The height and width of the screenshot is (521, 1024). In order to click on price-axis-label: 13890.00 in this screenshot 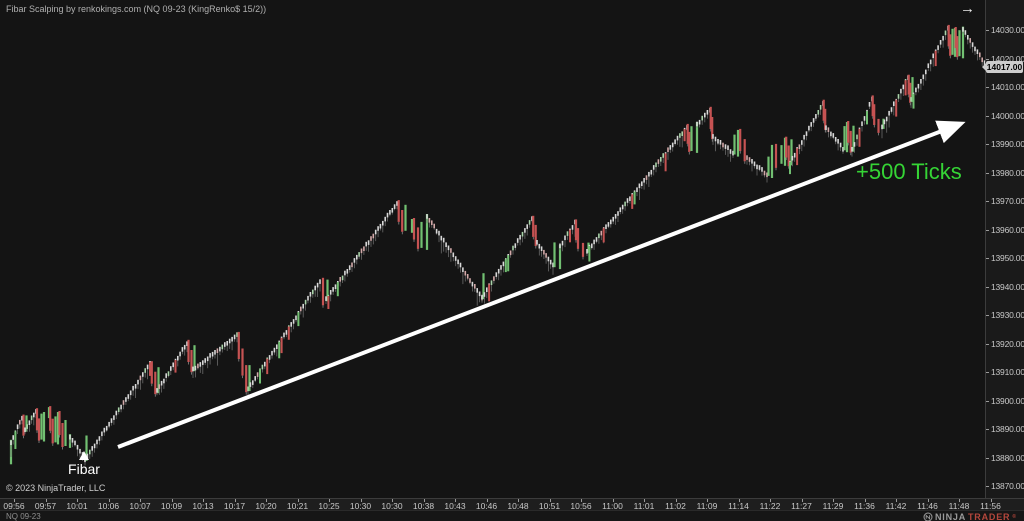, I will do `click(1007, 429)`.